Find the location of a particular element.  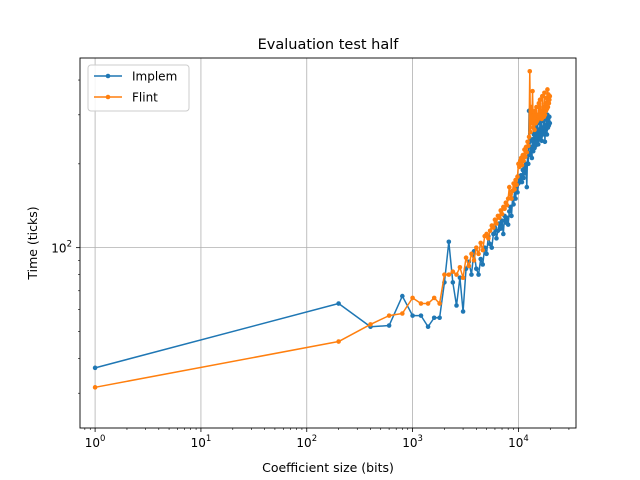

x-tick-exponent: 1 is located at coordinates (208, 439).